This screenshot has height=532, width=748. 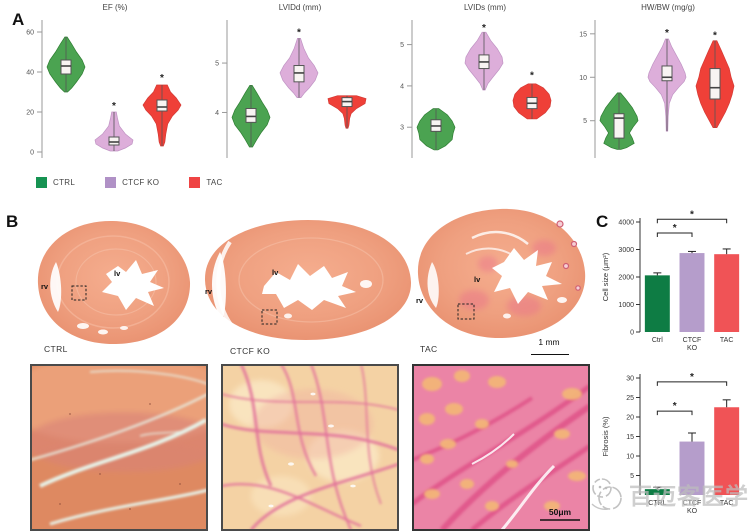 I want to click on svg-text: Cell size (μm²), so click(x=605, y=276).